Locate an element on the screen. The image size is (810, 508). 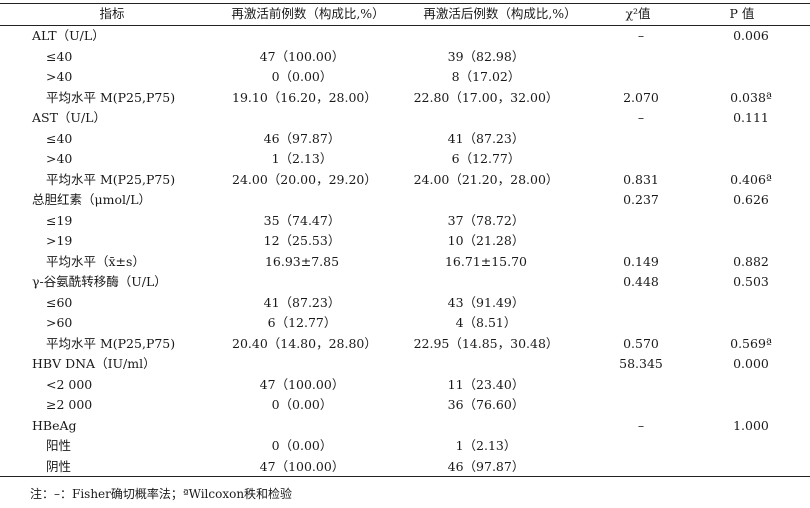
row-chi-square: 0.570 is located at coordinates (641, 343).